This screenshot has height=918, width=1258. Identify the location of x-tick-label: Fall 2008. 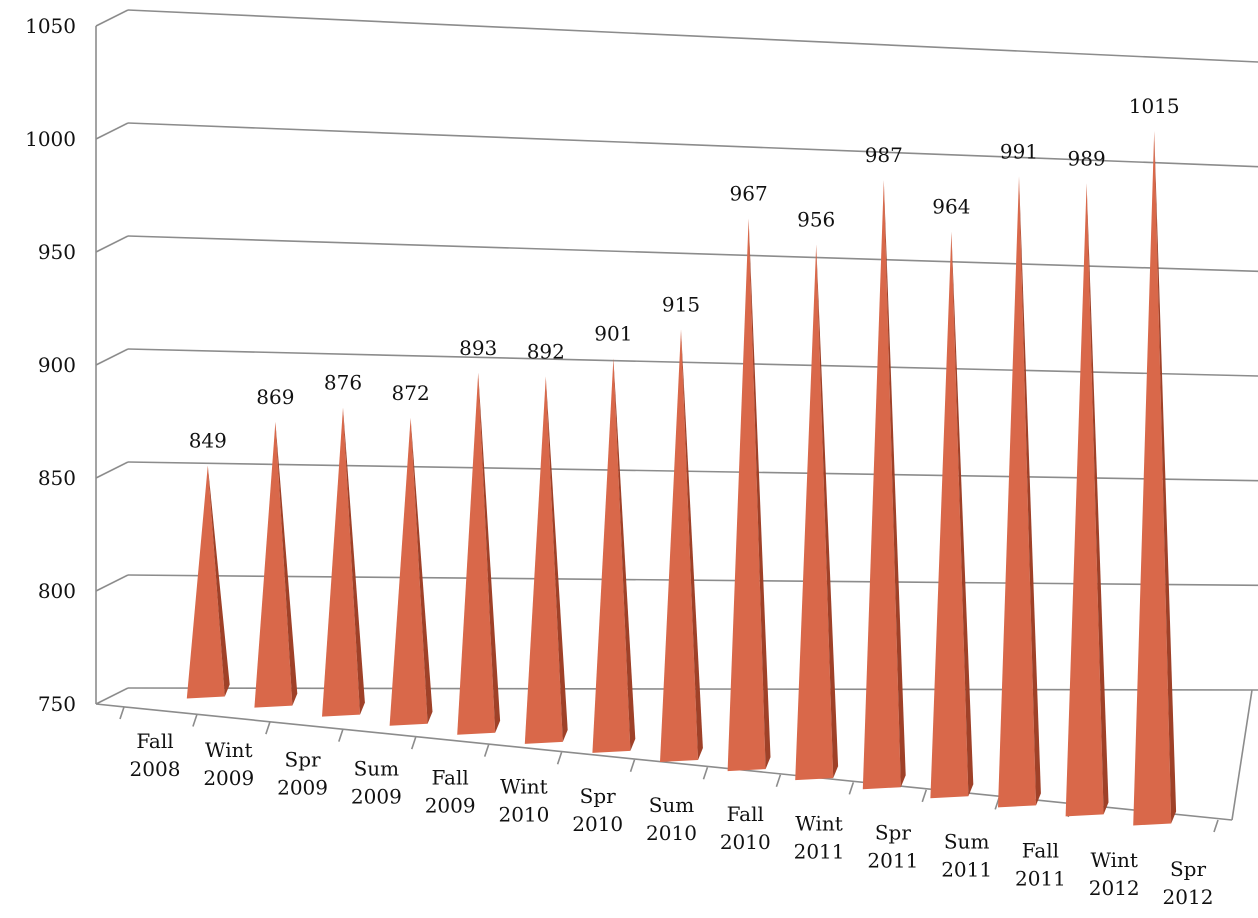
(155, 755).